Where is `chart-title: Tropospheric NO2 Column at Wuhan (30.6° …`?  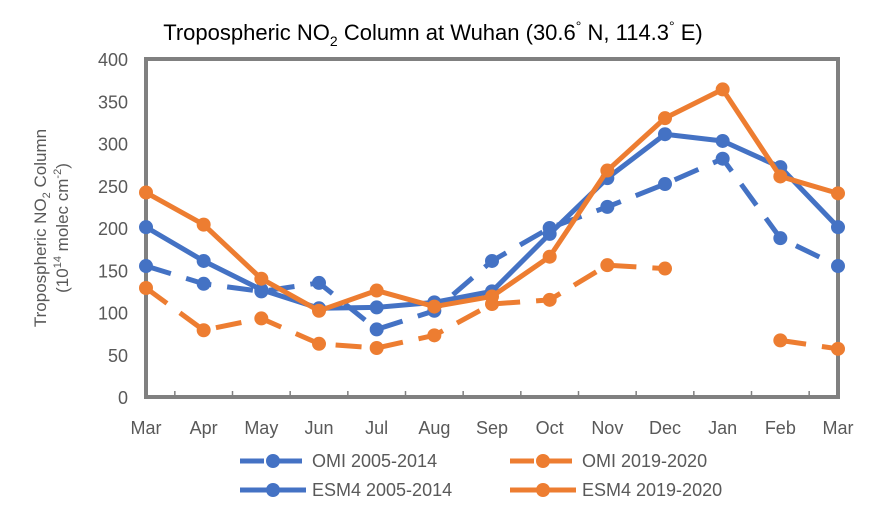
chart-title: Tropospheric NO2 Column at Wuhan (30.6° … is located at coordinates (433, 33).